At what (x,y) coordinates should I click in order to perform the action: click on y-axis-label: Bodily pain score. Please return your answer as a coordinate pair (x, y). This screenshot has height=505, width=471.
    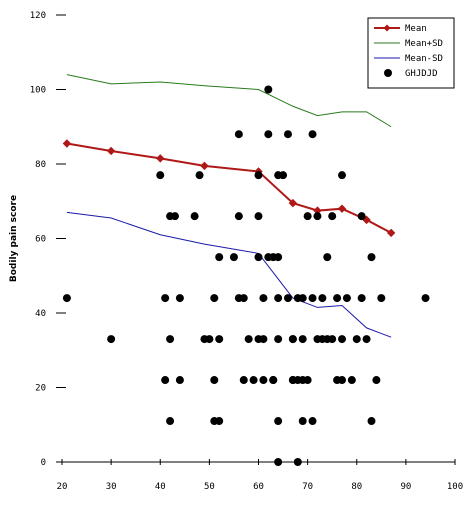
    Looking at the image, I should click on (14, 238).